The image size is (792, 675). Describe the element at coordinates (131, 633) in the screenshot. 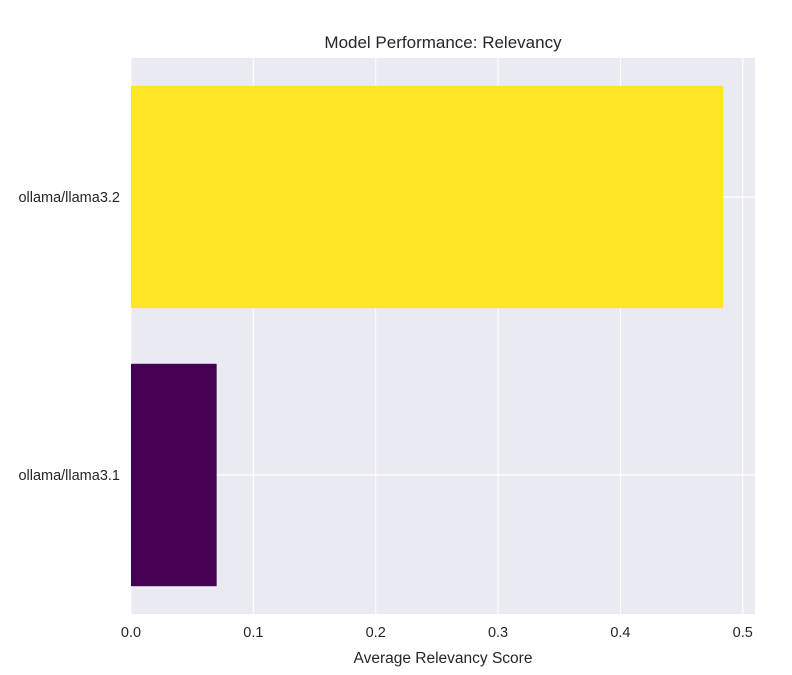

I see `x-tick-label: 0.0` at that location.